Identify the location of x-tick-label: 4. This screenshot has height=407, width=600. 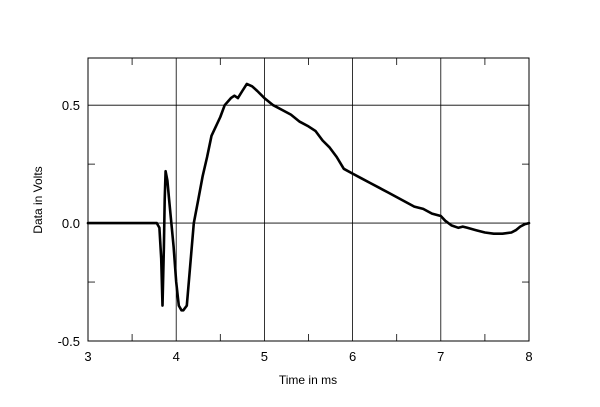
(176, 356).